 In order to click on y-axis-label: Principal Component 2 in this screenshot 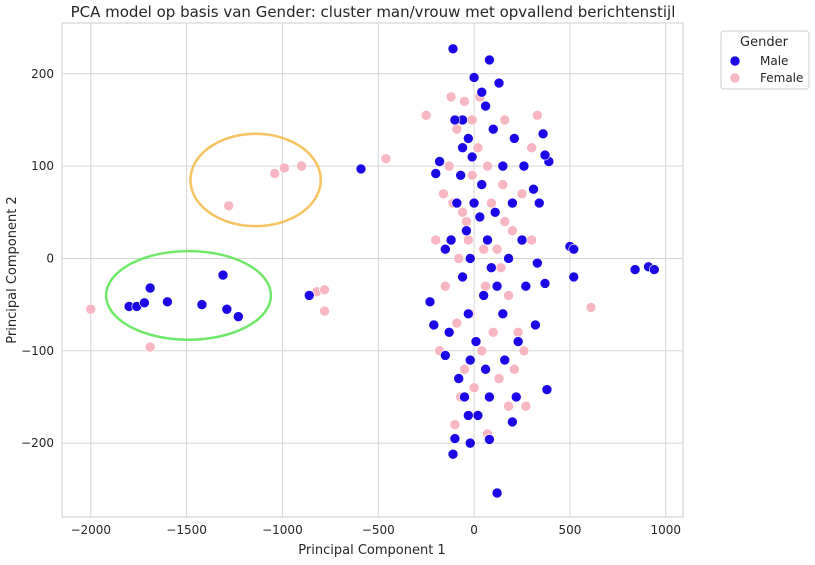, I will do `click(12, 269)`.